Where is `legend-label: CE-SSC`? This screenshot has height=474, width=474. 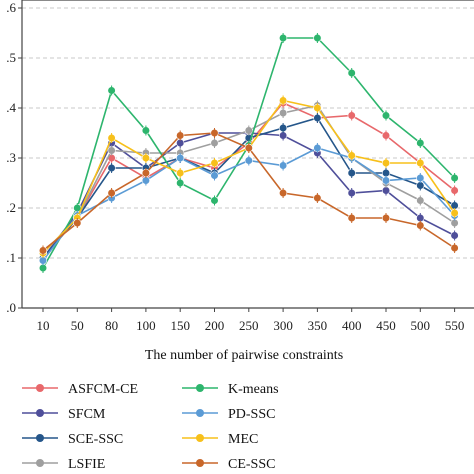 legend-label: CE-SSC is located at coordinates (251, 464).